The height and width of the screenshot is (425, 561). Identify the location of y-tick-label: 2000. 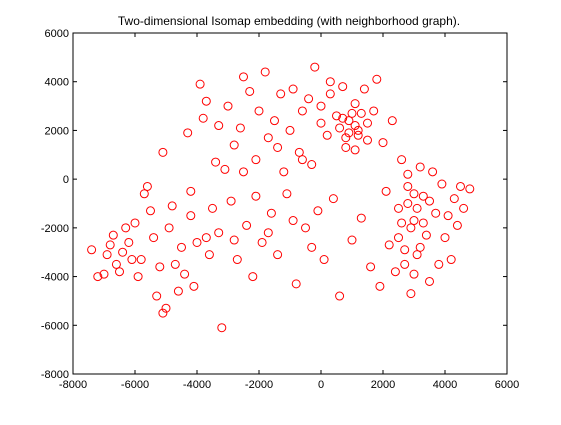
(57, 131).